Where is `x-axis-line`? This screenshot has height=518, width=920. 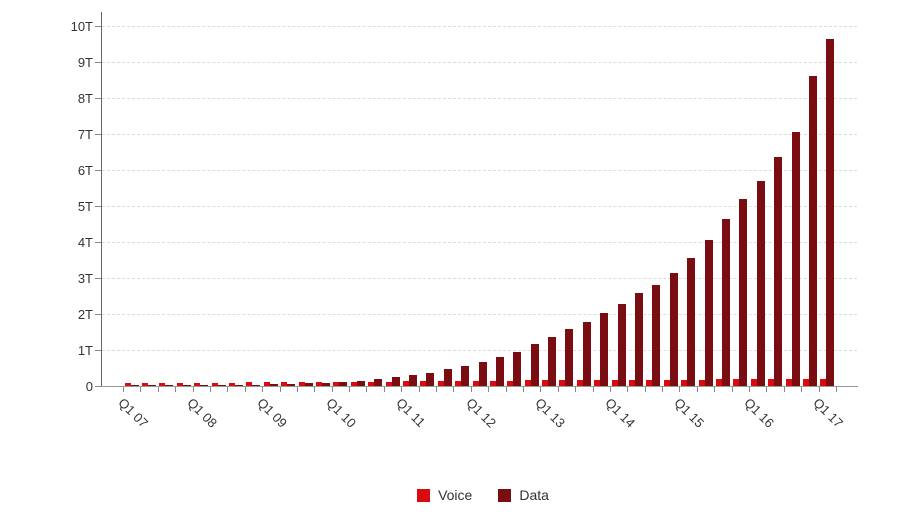
x-axis-line is located at coordinates (479, 386).